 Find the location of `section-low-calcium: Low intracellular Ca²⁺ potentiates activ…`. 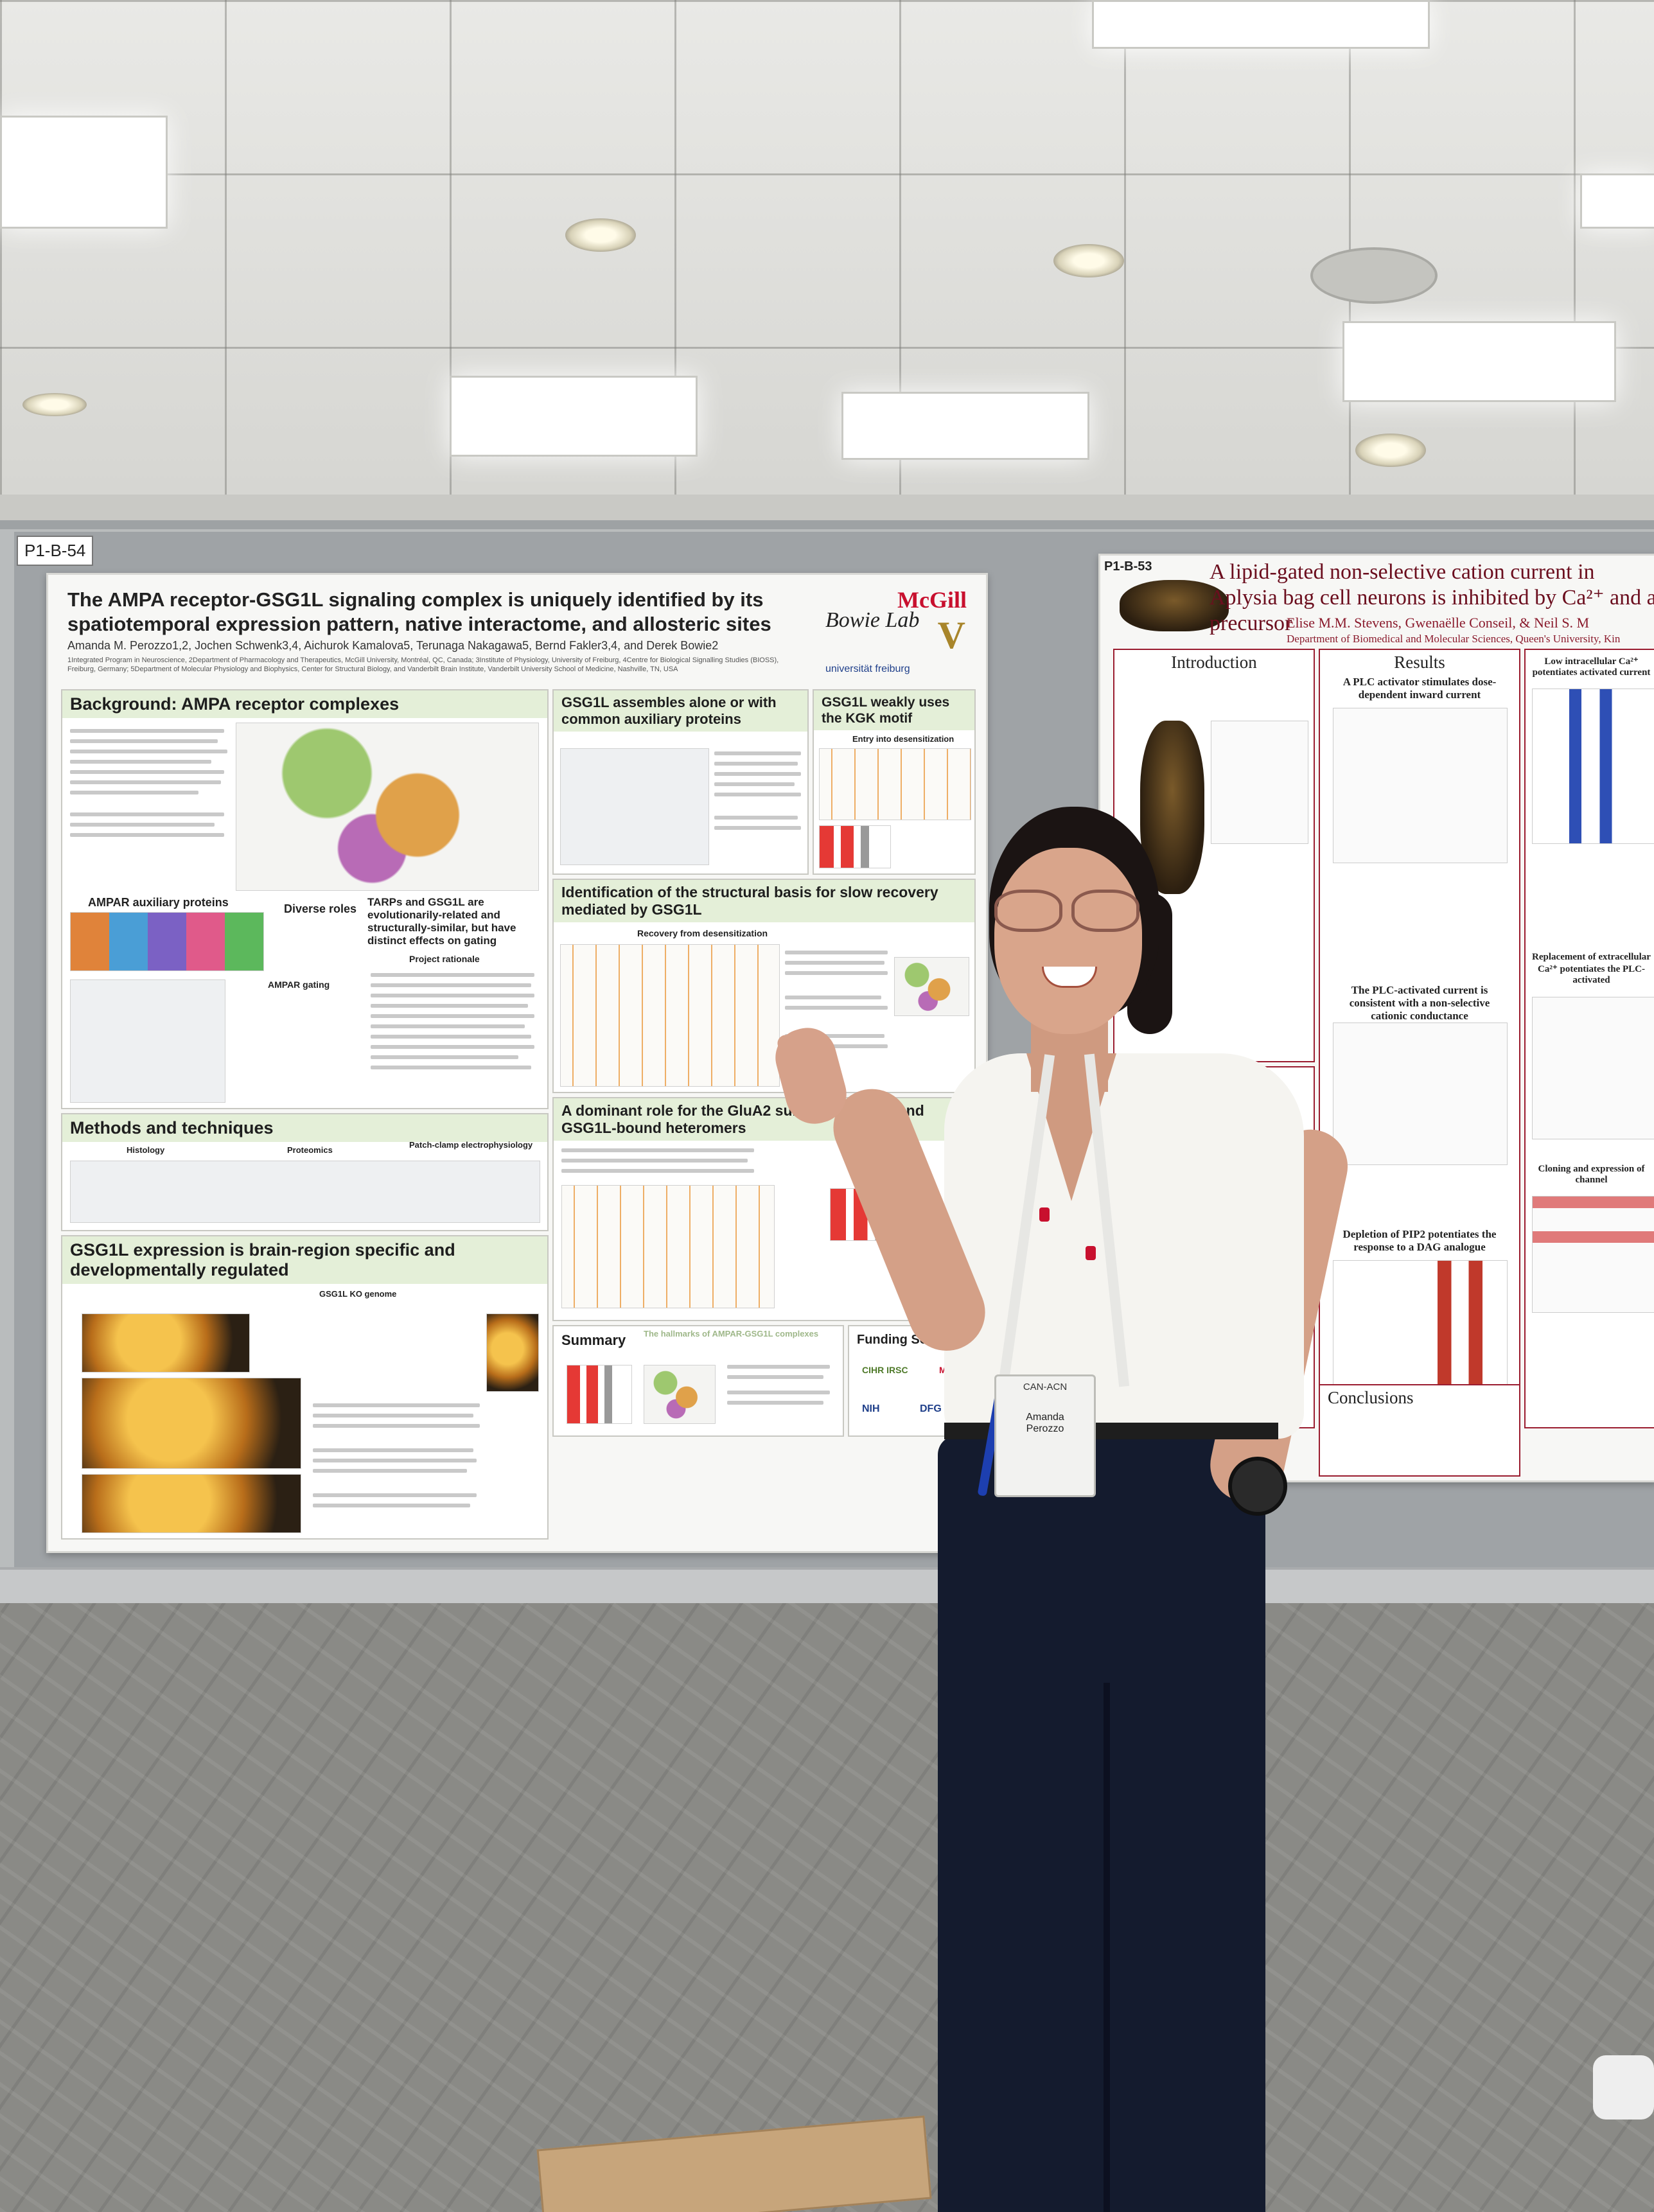

section-low-calcium: Low intracellular Ca²⁺ potentiates activ… is located at coordinates (1589, 1039).